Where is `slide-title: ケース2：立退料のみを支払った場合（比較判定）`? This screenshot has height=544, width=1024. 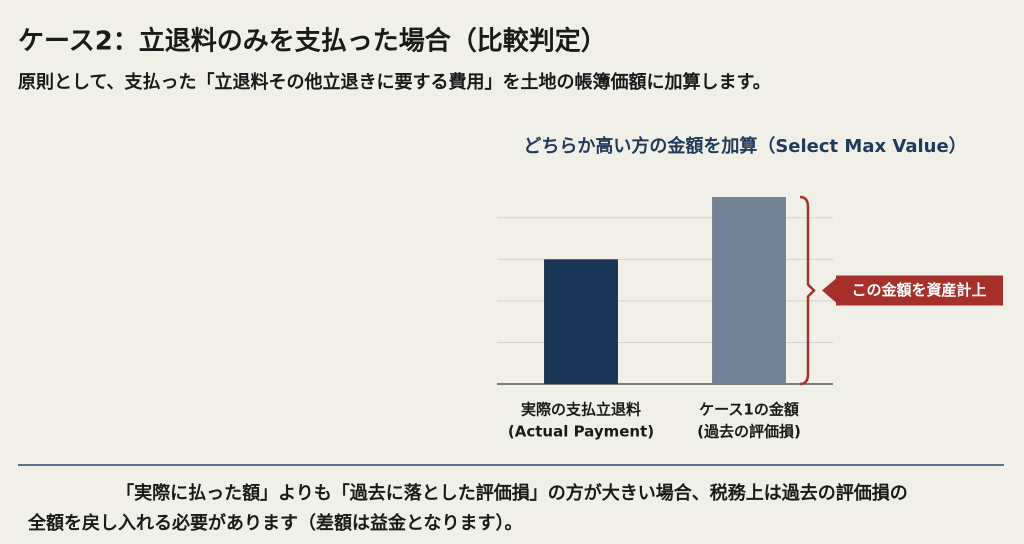
slide-title: ケース2：立退料のみを支払った場合（比較判定） is located at coordinates (312, 41).